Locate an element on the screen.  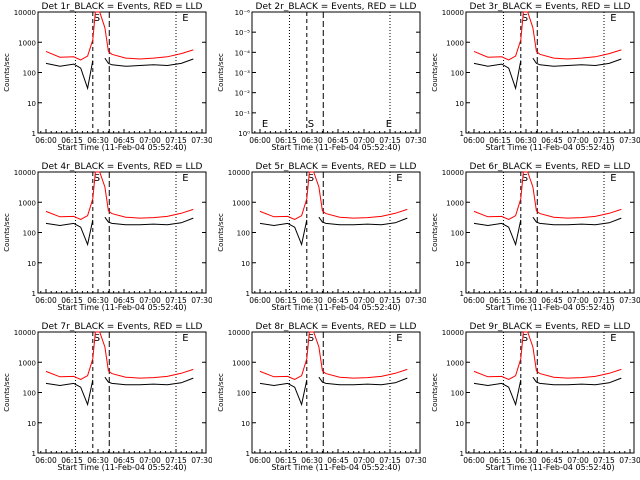
y-tick-label: 10⁻⁵ is located at coordinates (243, 33).